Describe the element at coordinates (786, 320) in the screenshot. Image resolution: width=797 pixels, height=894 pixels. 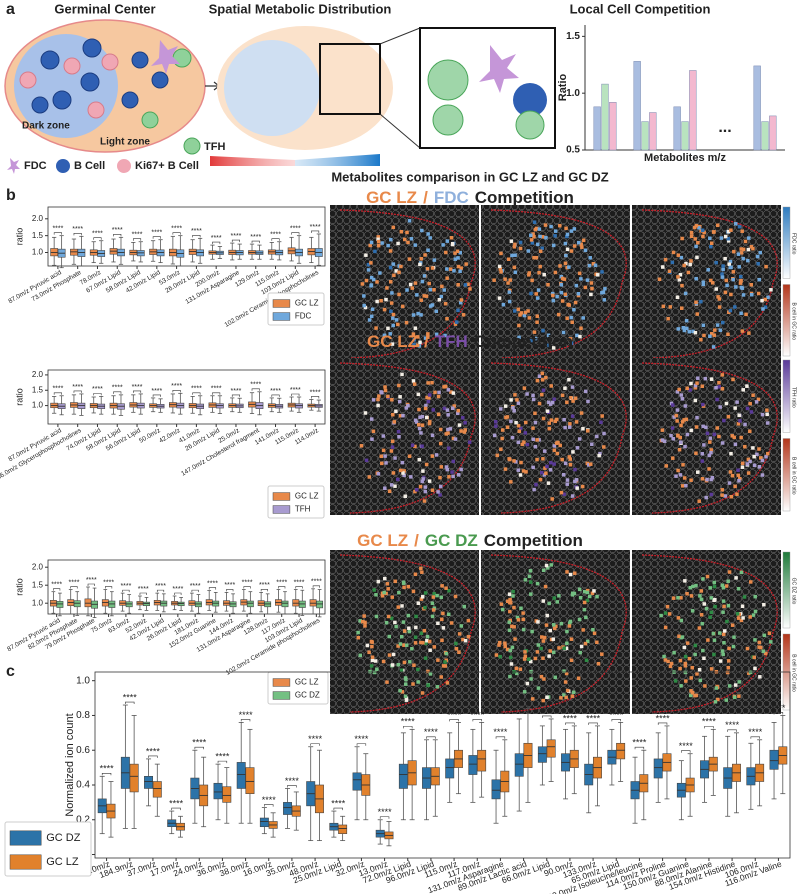
I see `colorbar` at that location.